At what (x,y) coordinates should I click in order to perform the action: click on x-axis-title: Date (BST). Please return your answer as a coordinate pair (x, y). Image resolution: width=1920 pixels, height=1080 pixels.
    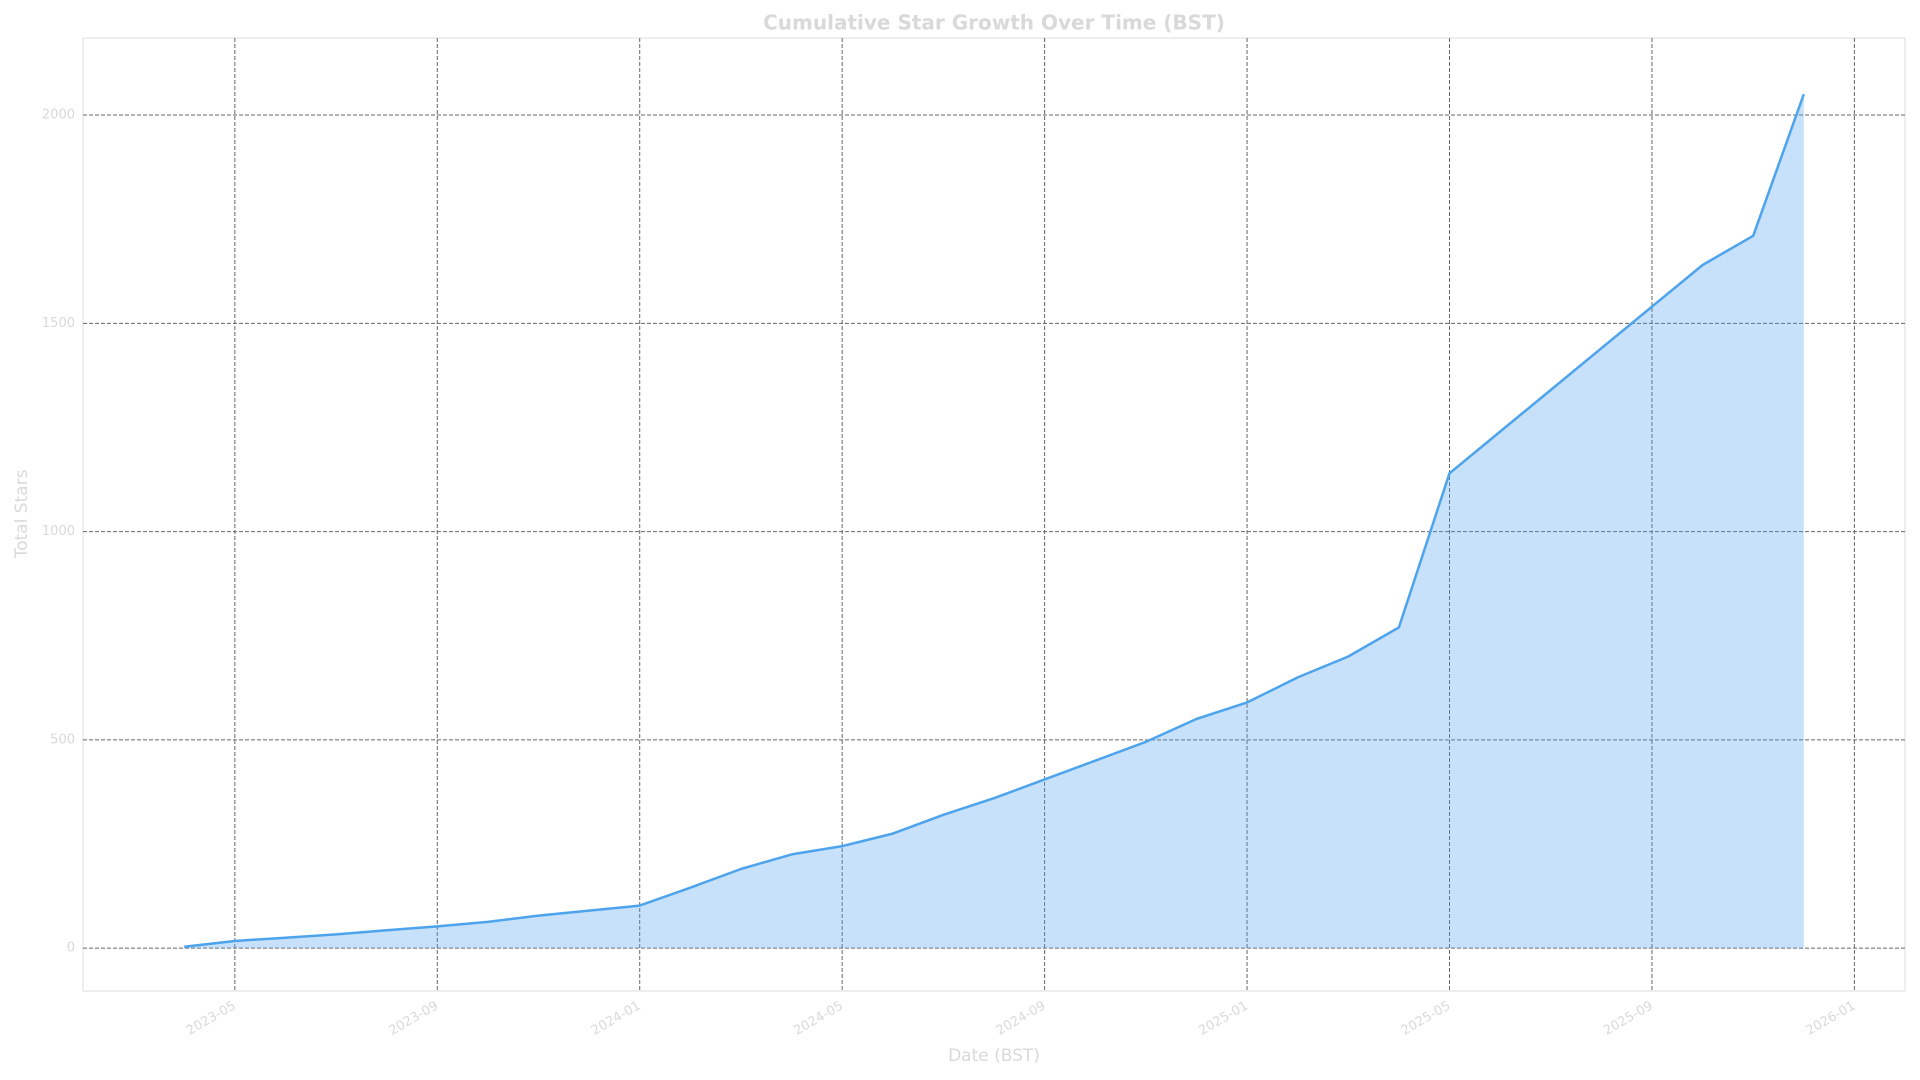
    Looking at the image, I should click on (994, 1056).